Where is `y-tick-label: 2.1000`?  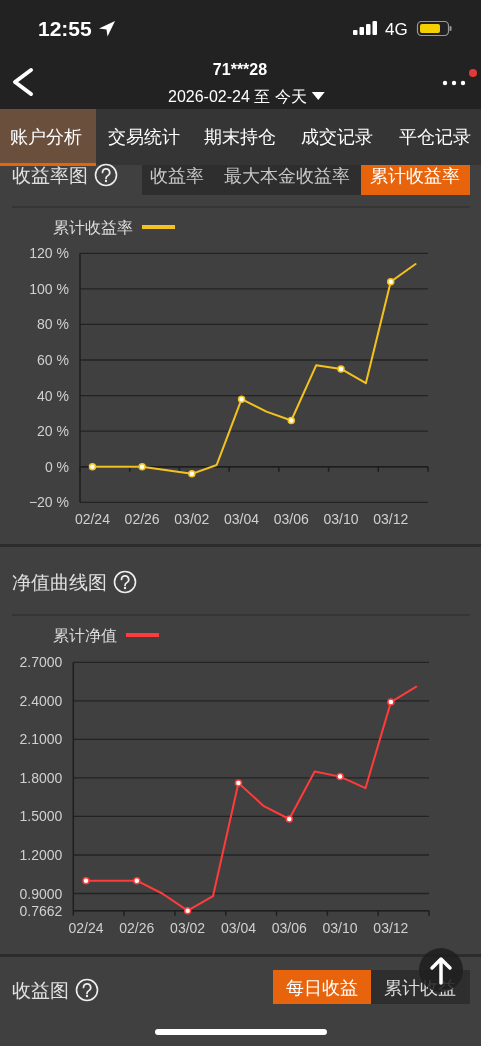 y-tick-label: 2.1000 is located at coordinates (41, 739).